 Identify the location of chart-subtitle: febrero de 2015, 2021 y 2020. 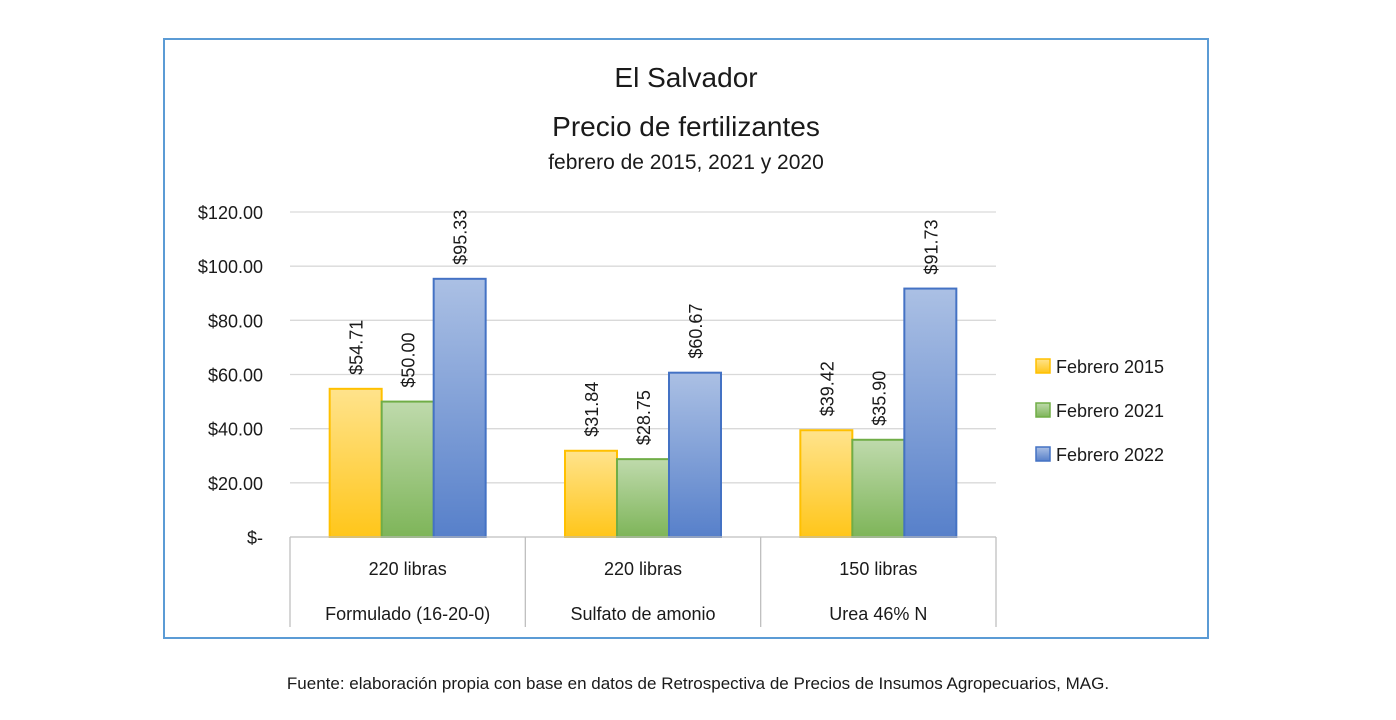
(686, 162).